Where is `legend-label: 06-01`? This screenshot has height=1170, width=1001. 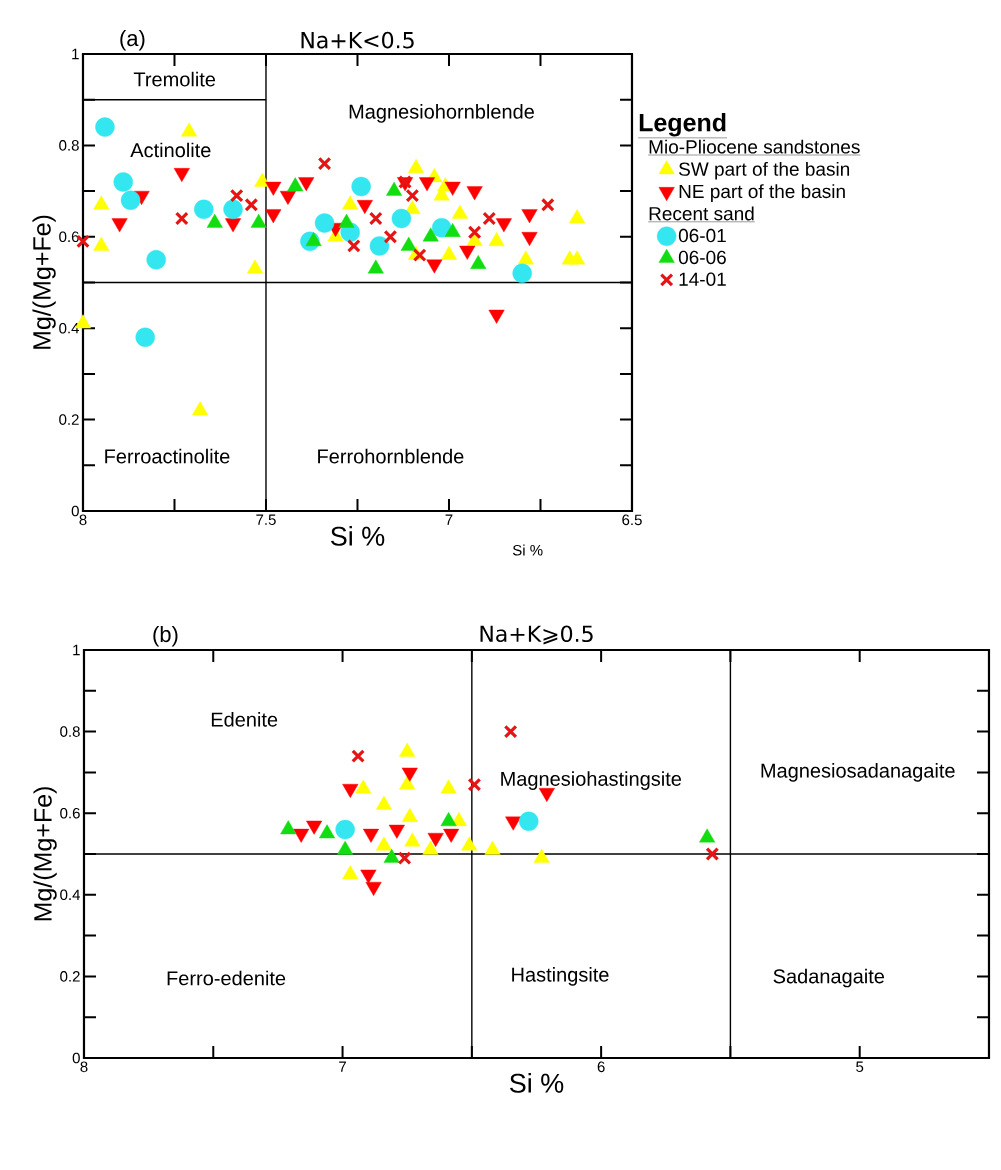 legend-label: 06-01 is located at coordinates (702, 235).